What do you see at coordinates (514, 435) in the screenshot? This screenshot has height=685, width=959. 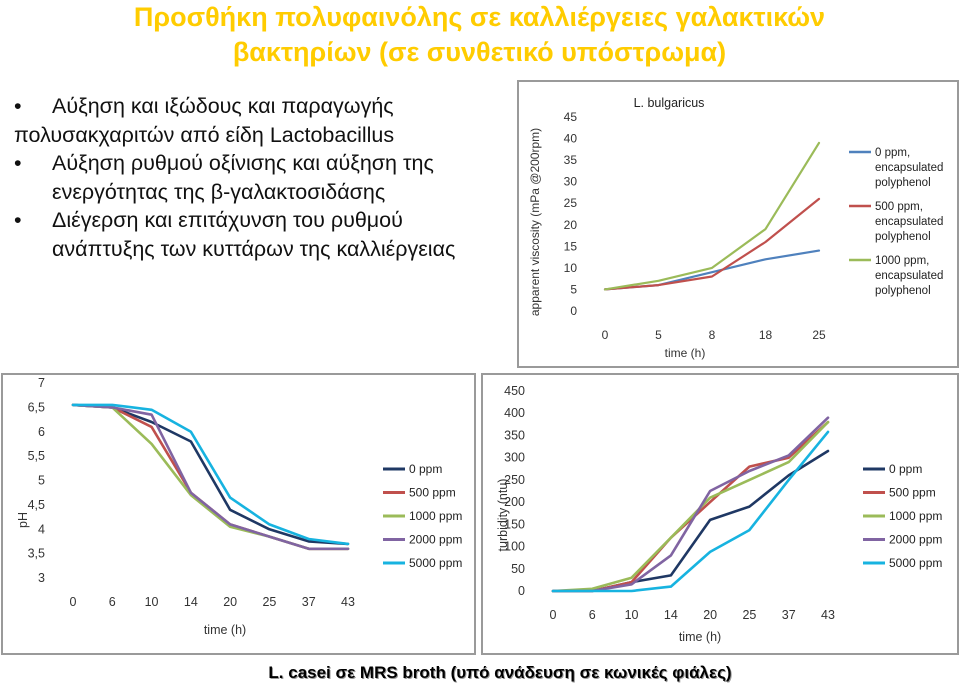 I see `turbidity-y-tick-label: 350` at bounding box center [514, 435].